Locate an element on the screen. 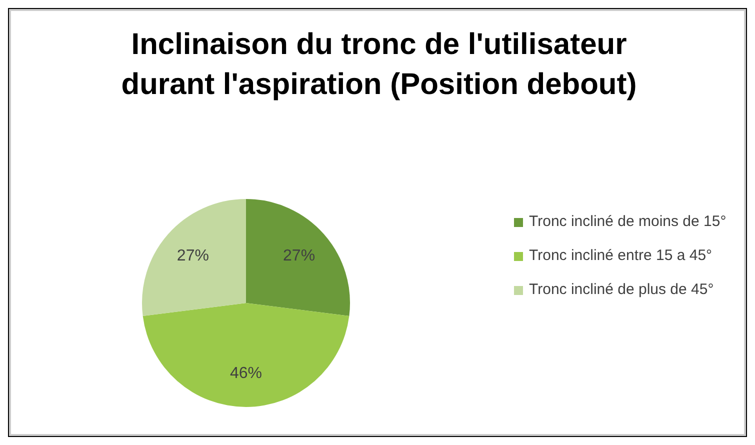  legend-label: Tronc incliné de plus de 45° is located at coordinates (621, 290).